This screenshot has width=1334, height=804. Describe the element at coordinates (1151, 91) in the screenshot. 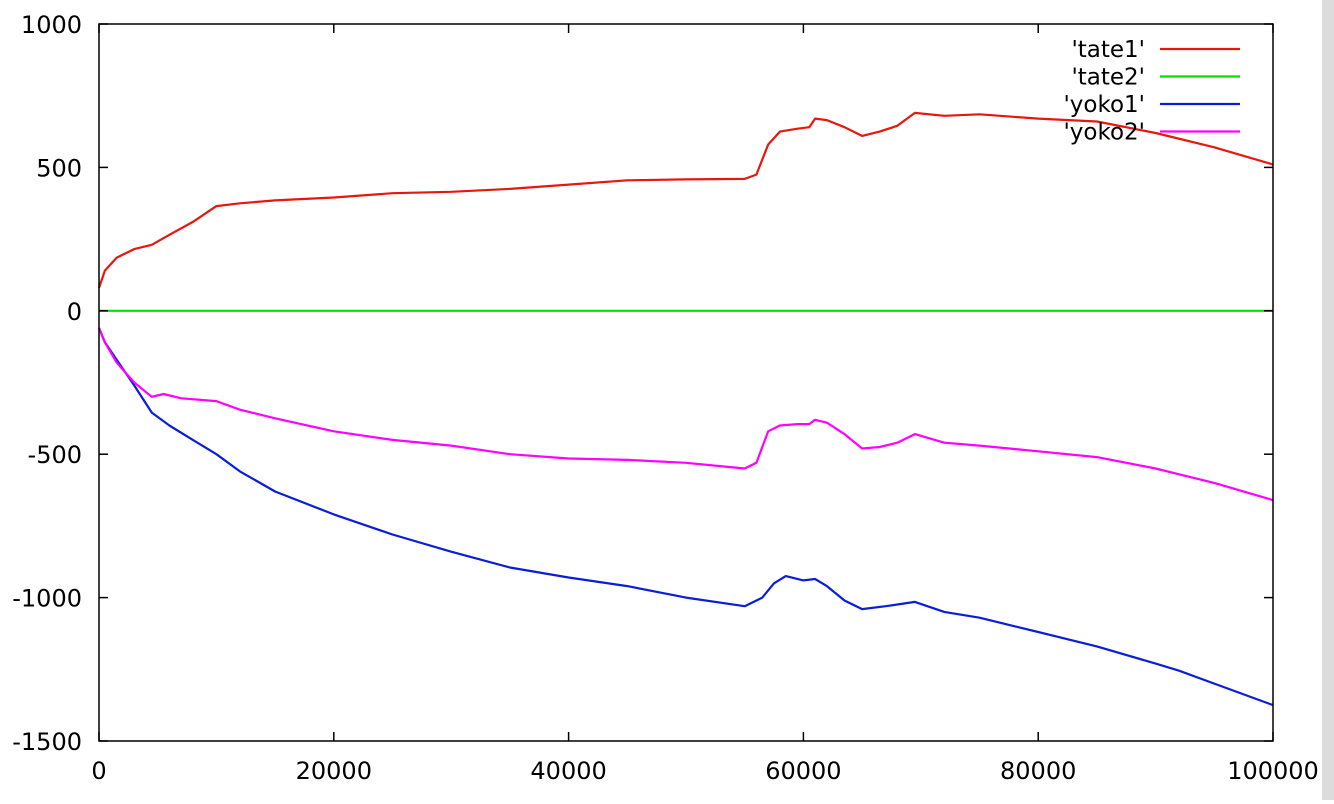

I see `legend: 'tate1''tate2''yoko1''yoko2'` at that location.